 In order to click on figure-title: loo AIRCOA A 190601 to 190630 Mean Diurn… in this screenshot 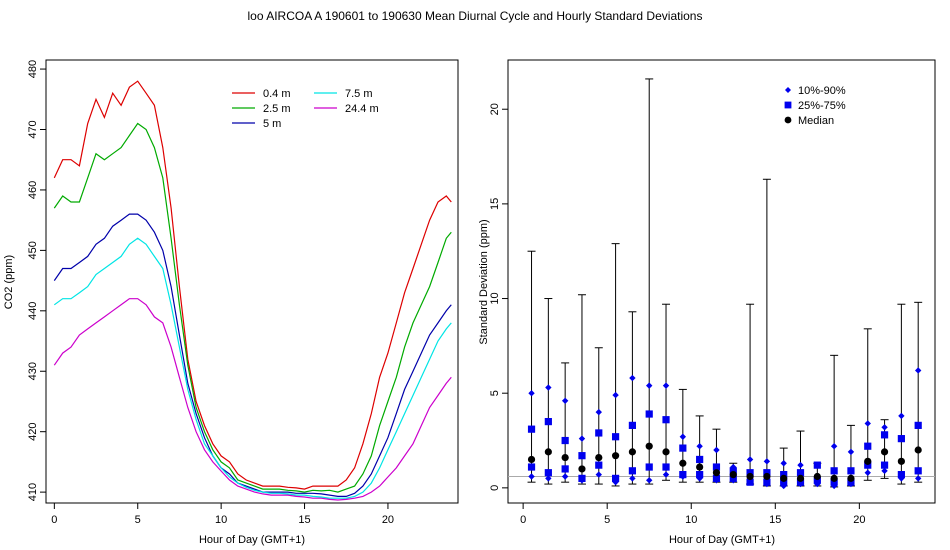, I will do `click(475, 16)`.